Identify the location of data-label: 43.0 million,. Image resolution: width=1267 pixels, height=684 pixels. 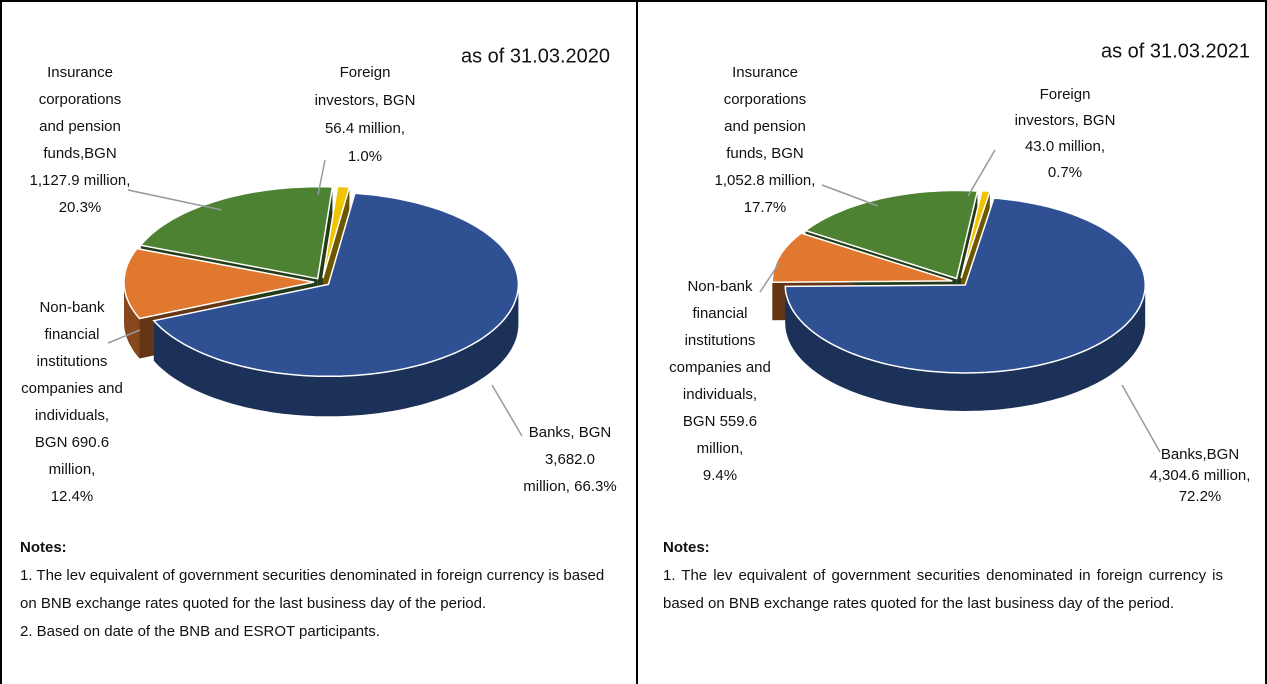
(1065, 146).